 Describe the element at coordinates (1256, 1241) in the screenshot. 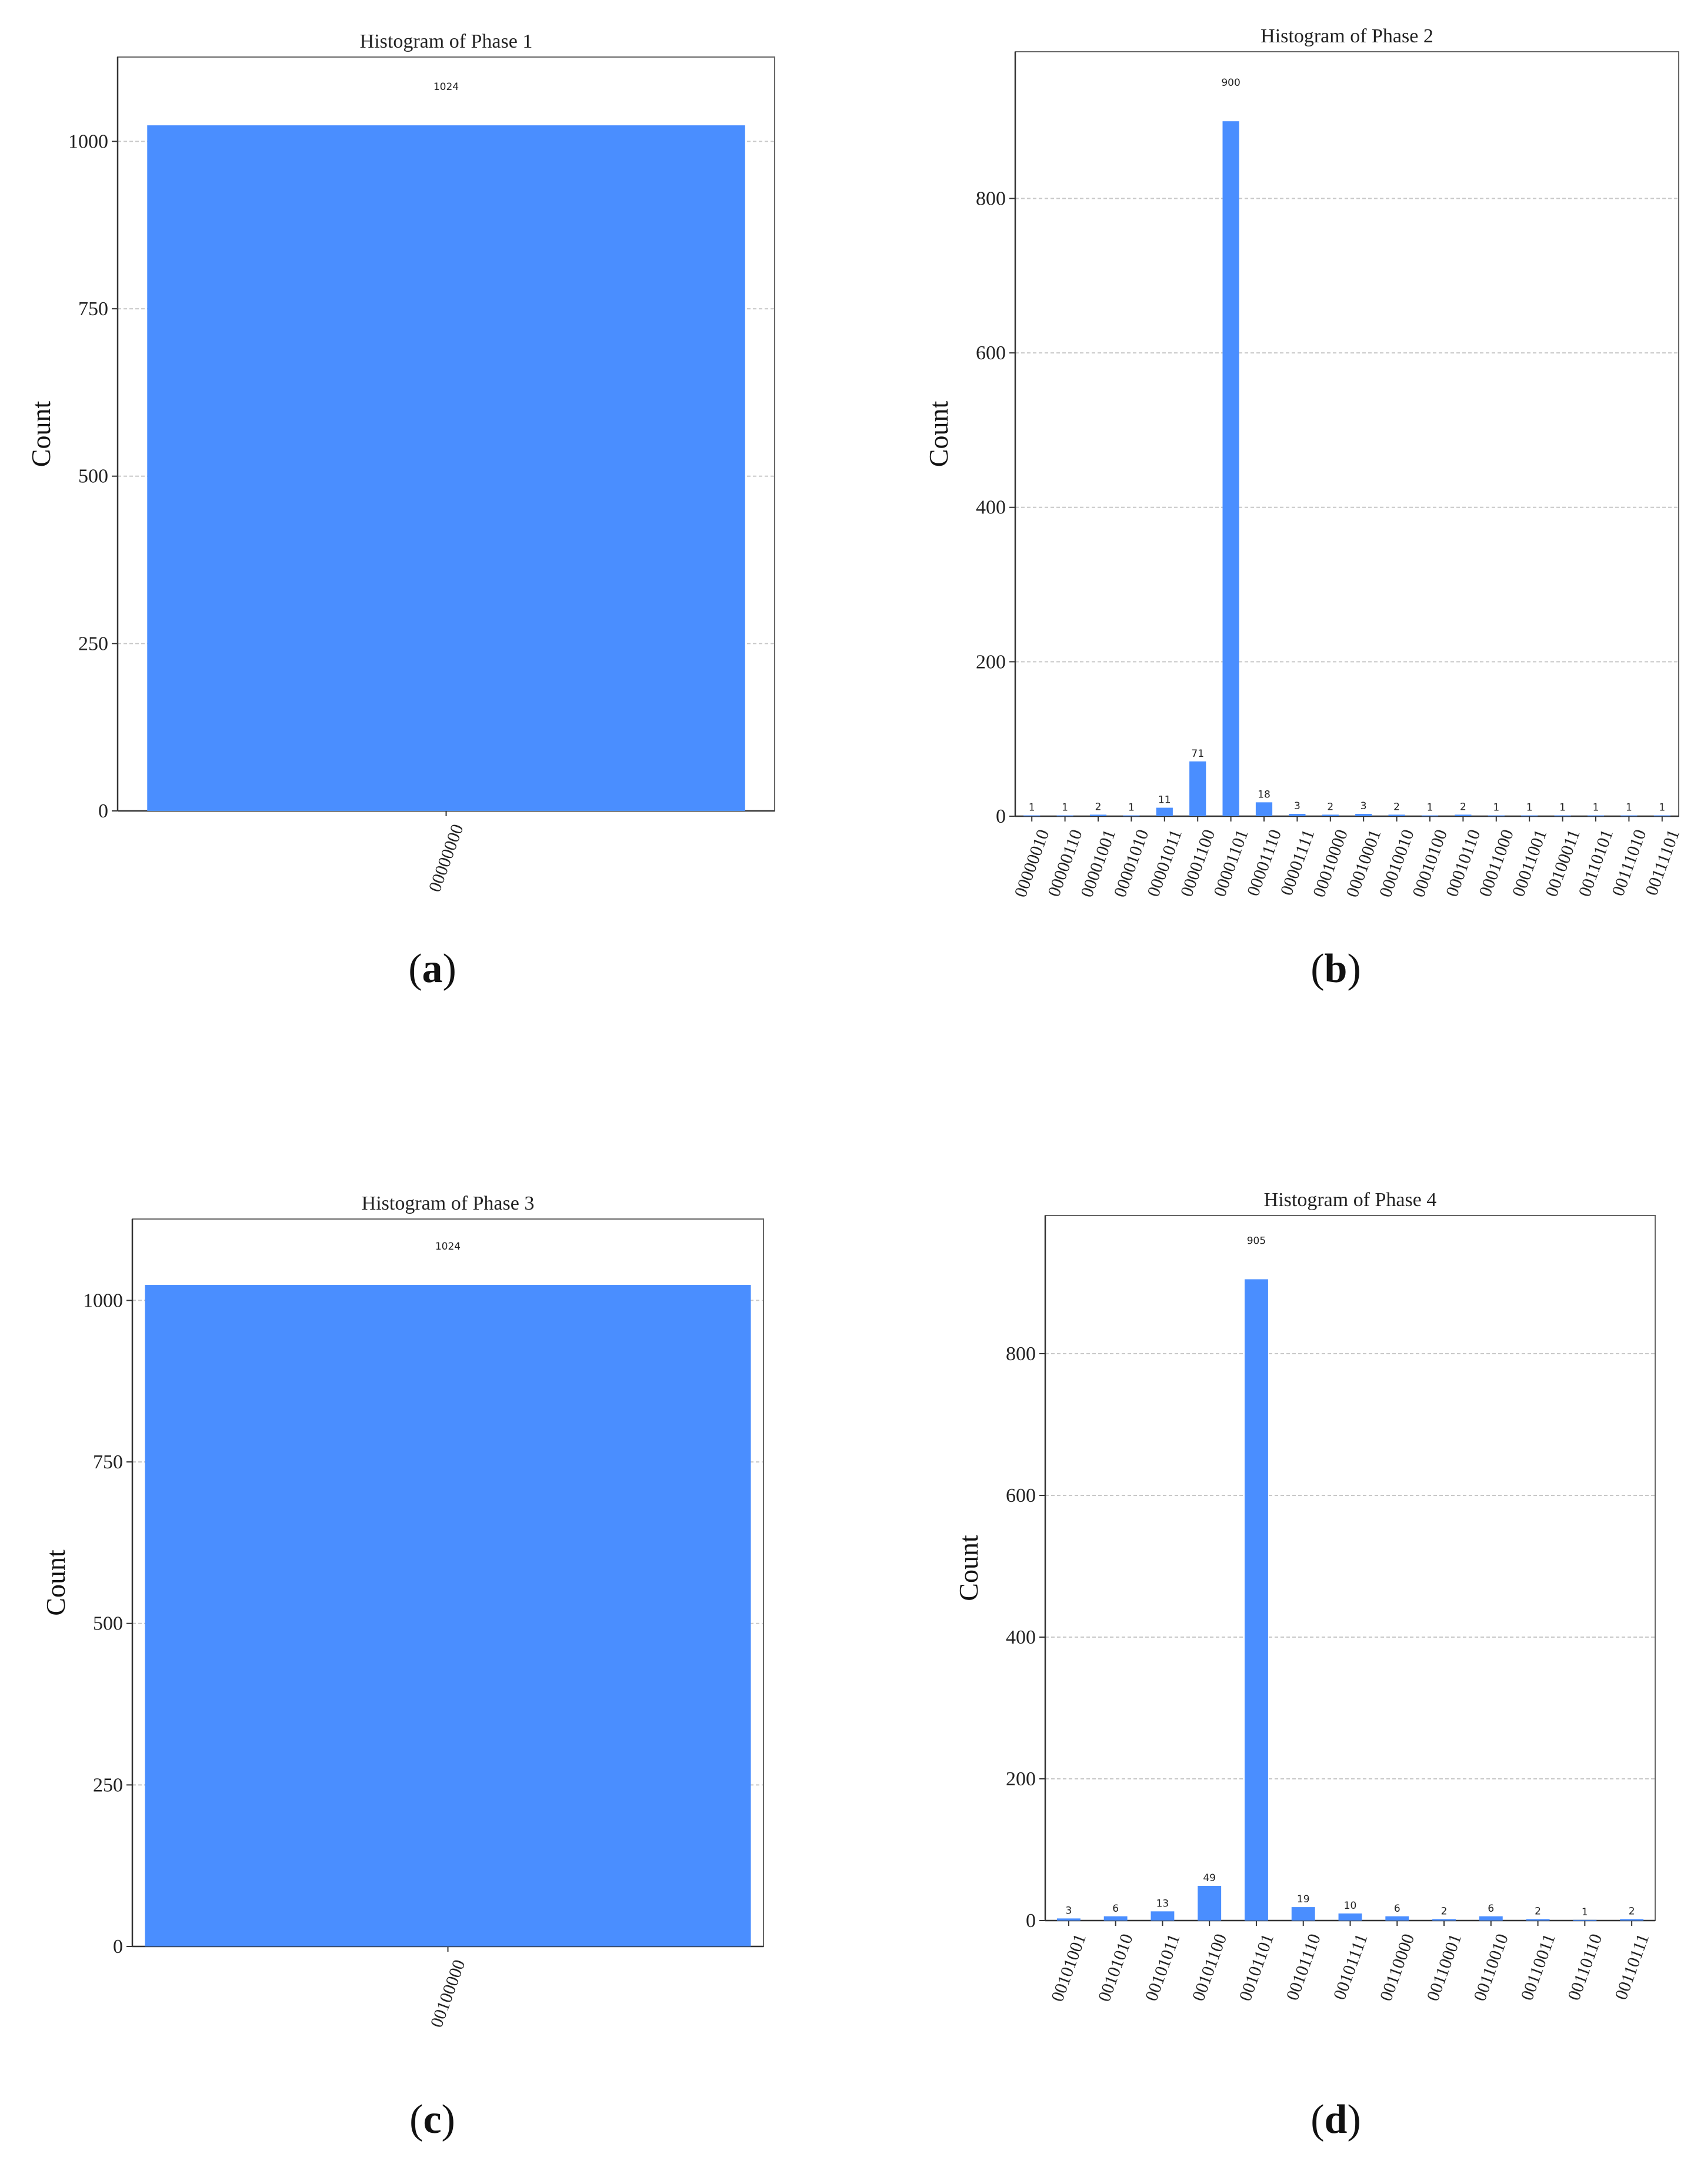

I see `data-label: 905` at that location.